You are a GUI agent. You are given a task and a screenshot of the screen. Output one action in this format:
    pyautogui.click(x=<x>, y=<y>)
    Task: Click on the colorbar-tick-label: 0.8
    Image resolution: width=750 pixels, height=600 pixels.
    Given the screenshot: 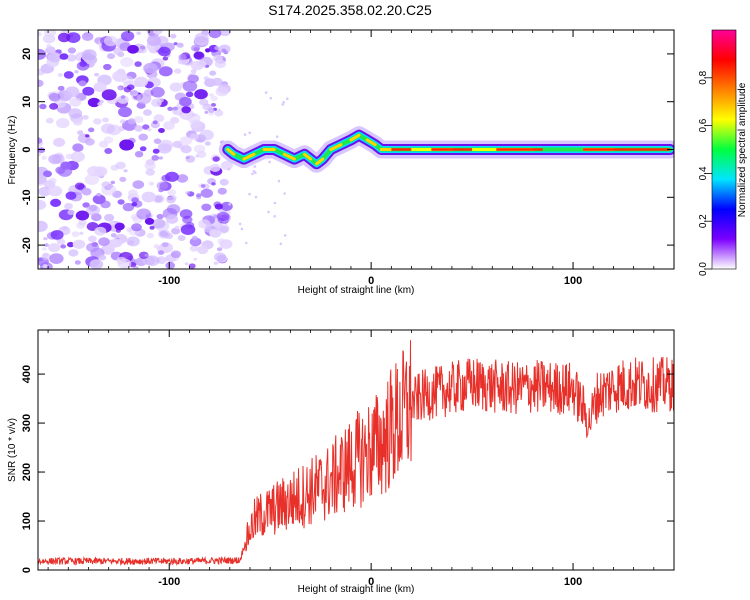 What is the action you would take?
    pyautogui.click(x=703, y=77)
    